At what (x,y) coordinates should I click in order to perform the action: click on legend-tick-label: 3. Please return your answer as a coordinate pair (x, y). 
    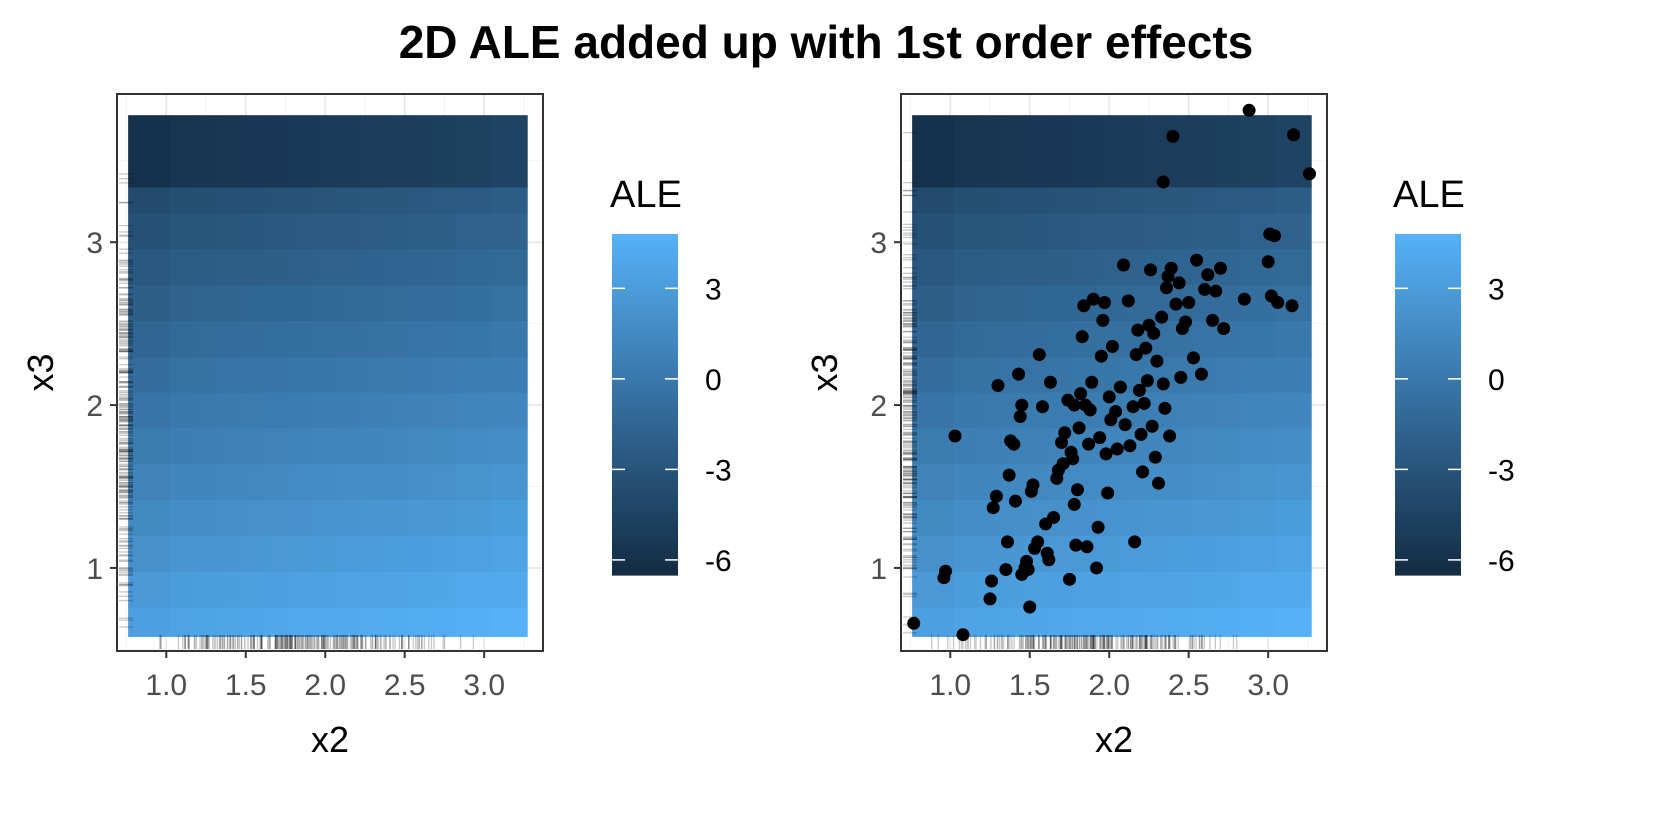
    Looking at the image, I should click on (713, 289).